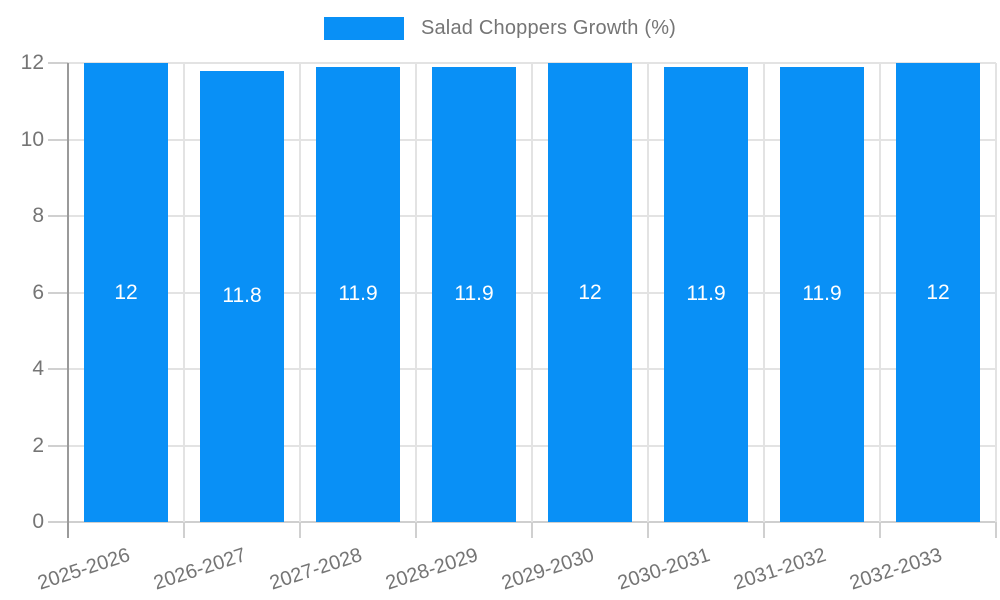  Describe the element at coordinates (38, 215) in the screenshot. I see `y-tick-label: 8` at that location.